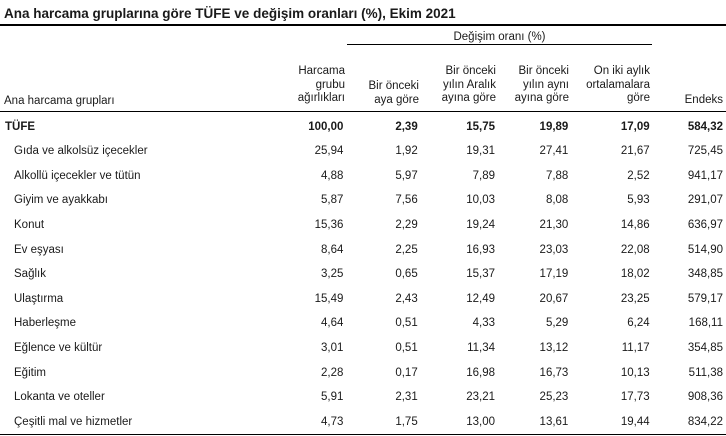 The width and height of the screenshot is (726, 436). What do you see at coordinates (705, 397) in the screenshot?
I see `cell-index: 908,36` at bounding box center [705, 397].